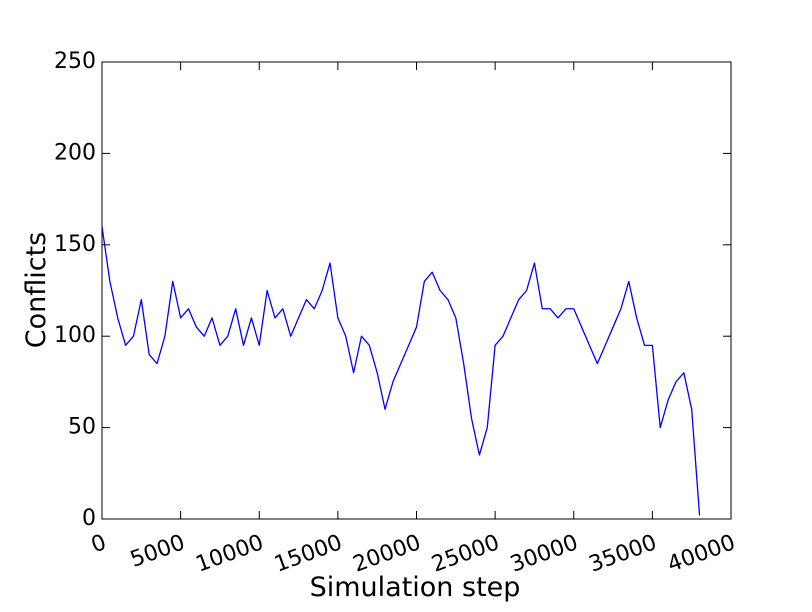 This screenshot has height=612, width=812. Describe the element at coordinates (75, 152) in the screenshot. I see `y-tick-label: 200` at that location.